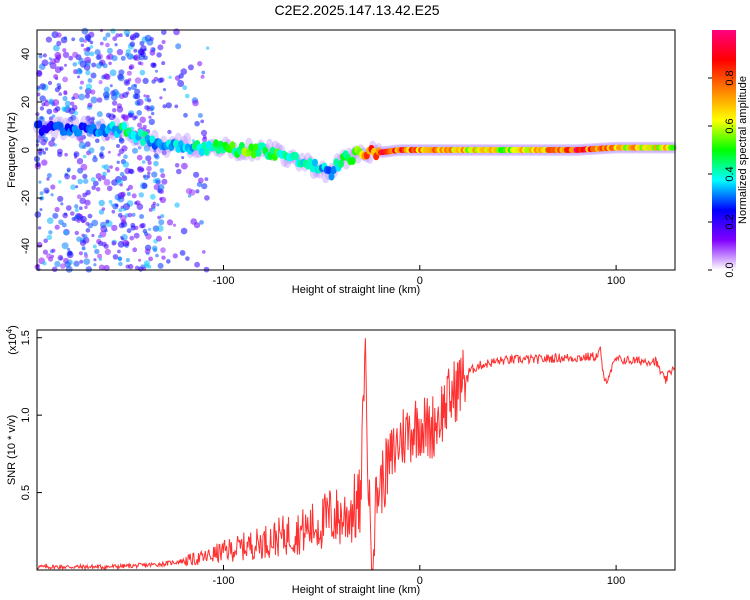  I want to click on snr-y-multiplier-prefix: (x10, so click(13, 343).